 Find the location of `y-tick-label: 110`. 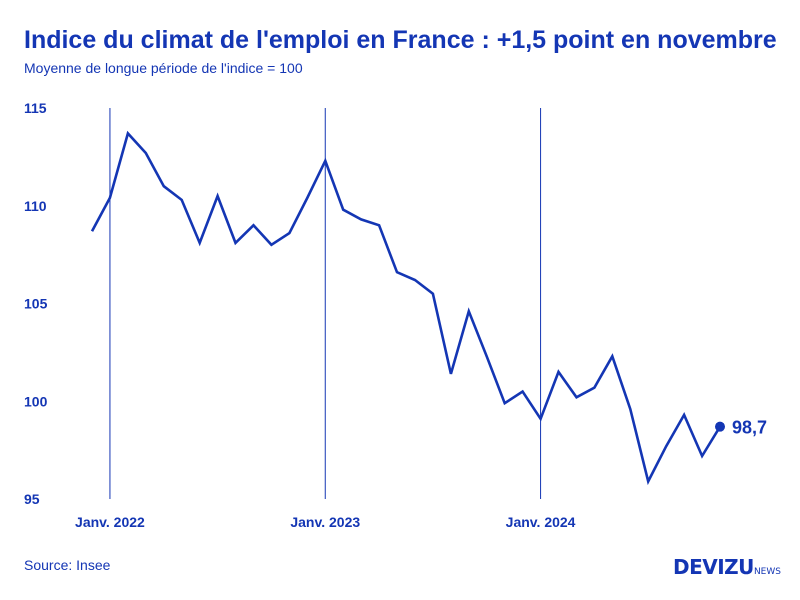

y-tick-label: 110 is located at coordinates (35, 206).